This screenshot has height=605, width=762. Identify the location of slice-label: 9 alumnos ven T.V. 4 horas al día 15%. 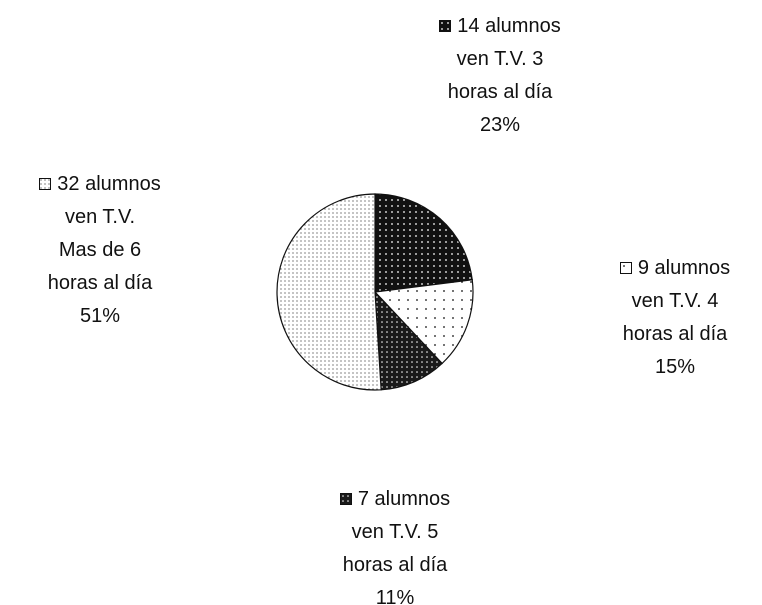
(658, 318).